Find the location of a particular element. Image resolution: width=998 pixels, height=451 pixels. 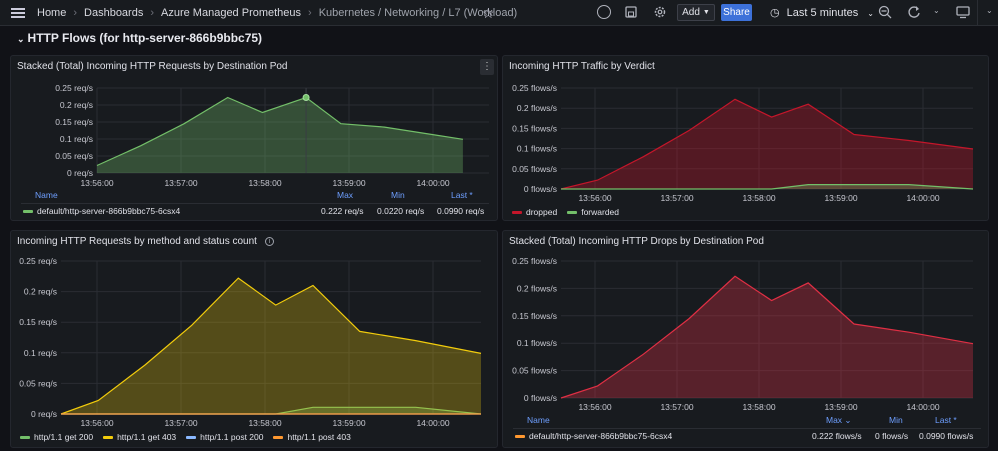

legend-label: forwarded is located at coordinates (600, 212).